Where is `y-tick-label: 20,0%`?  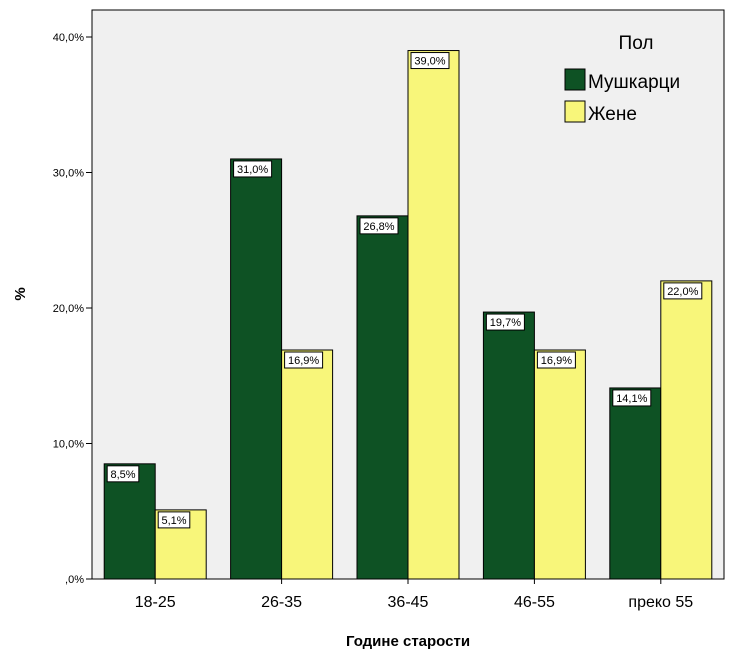
y-tick-label: 20,0% is located at coordinates (68, 309).